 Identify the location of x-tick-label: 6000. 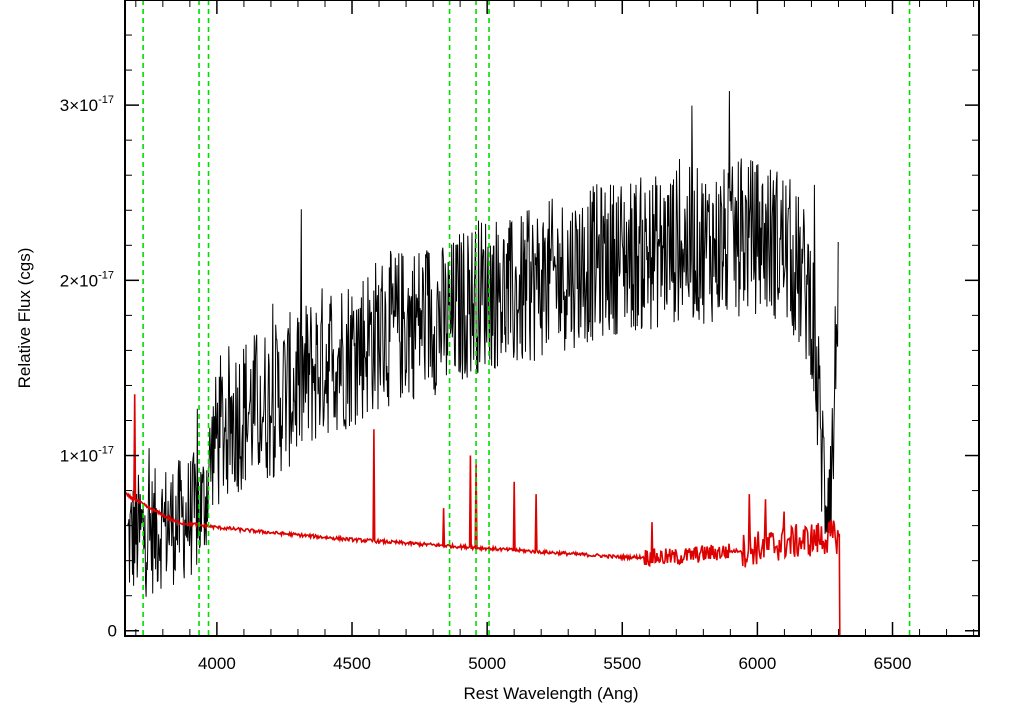
(757, 663).